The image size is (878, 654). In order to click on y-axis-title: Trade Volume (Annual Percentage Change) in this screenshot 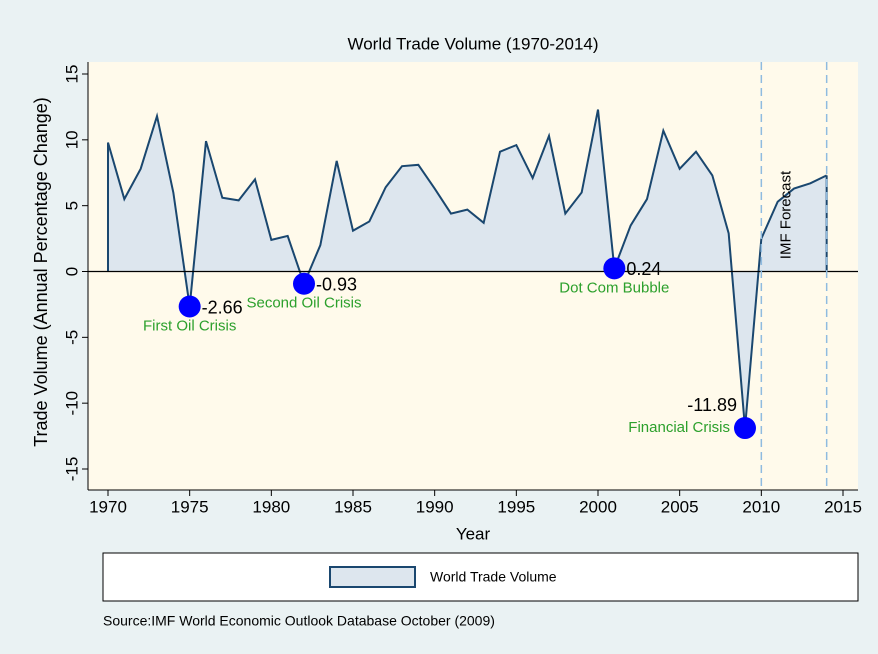, I will do `click(41, 272)`.